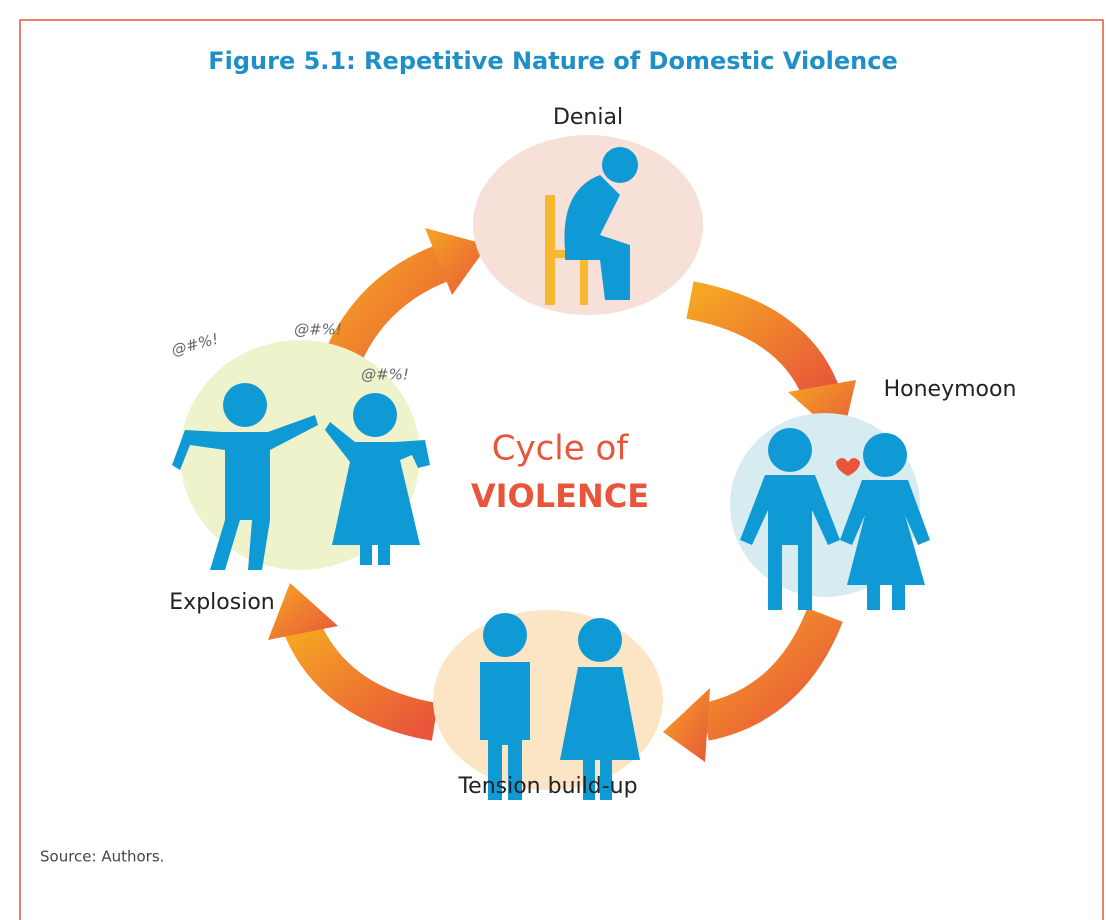 The image size is (1106, 920). What do you see at coordinates (221, 602) in the screenshot?
I see `stage-label: Explosion` at bounding box center [221, 602].